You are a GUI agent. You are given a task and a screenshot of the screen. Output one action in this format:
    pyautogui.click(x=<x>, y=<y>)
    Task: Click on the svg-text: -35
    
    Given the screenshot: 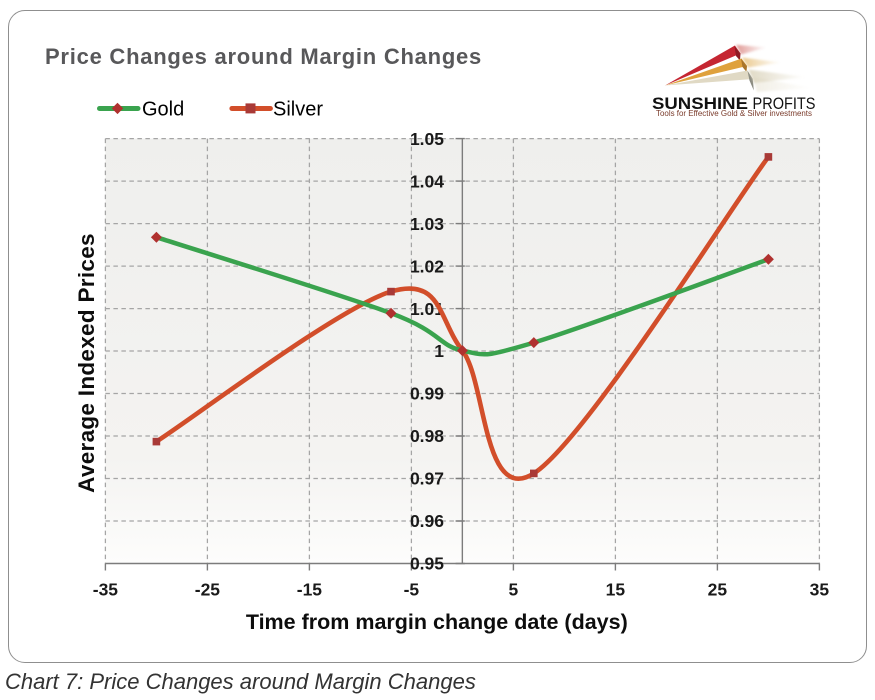 What is the action you would take?
    pyautogui.click(x=106, y=590)
    